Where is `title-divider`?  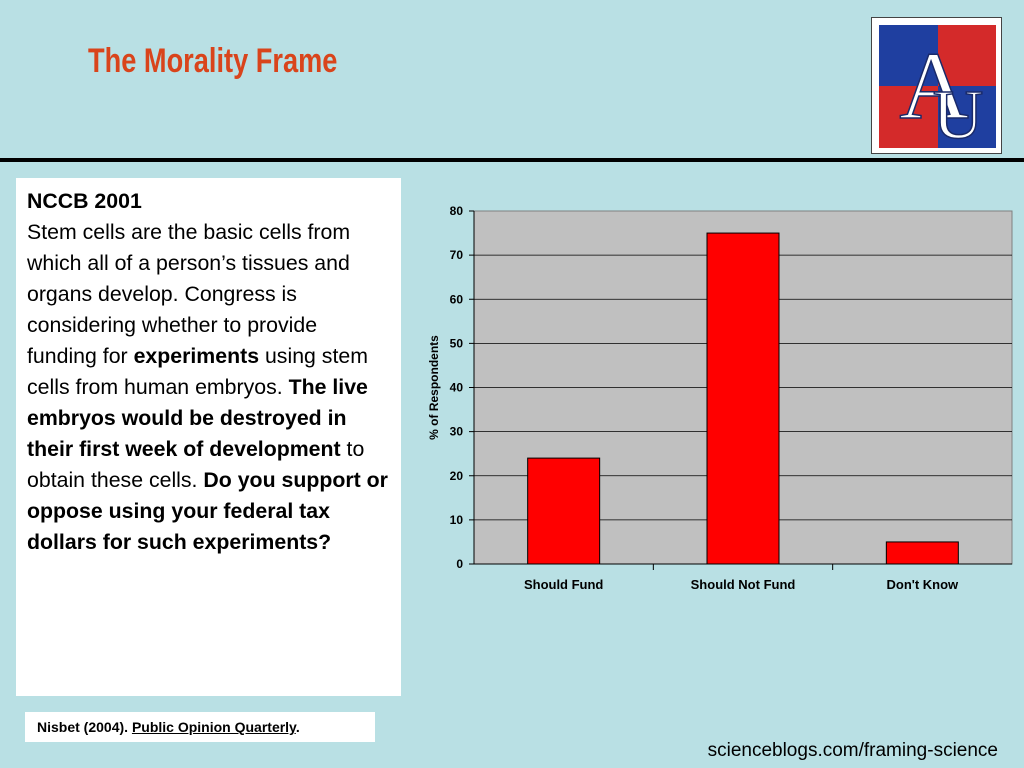 title-divider is located at coordinates (512, 160).